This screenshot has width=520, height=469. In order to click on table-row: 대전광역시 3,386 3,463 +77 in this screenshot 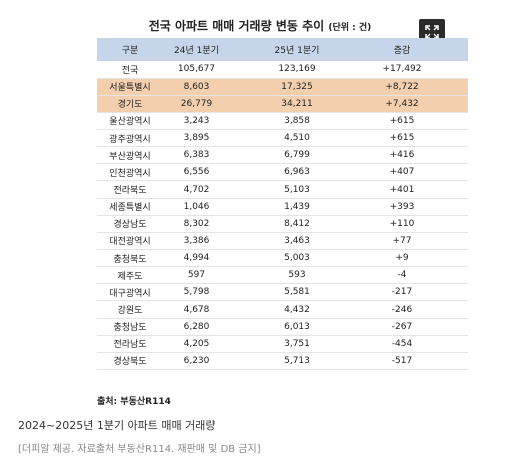, I will do `click(282, 241)`.